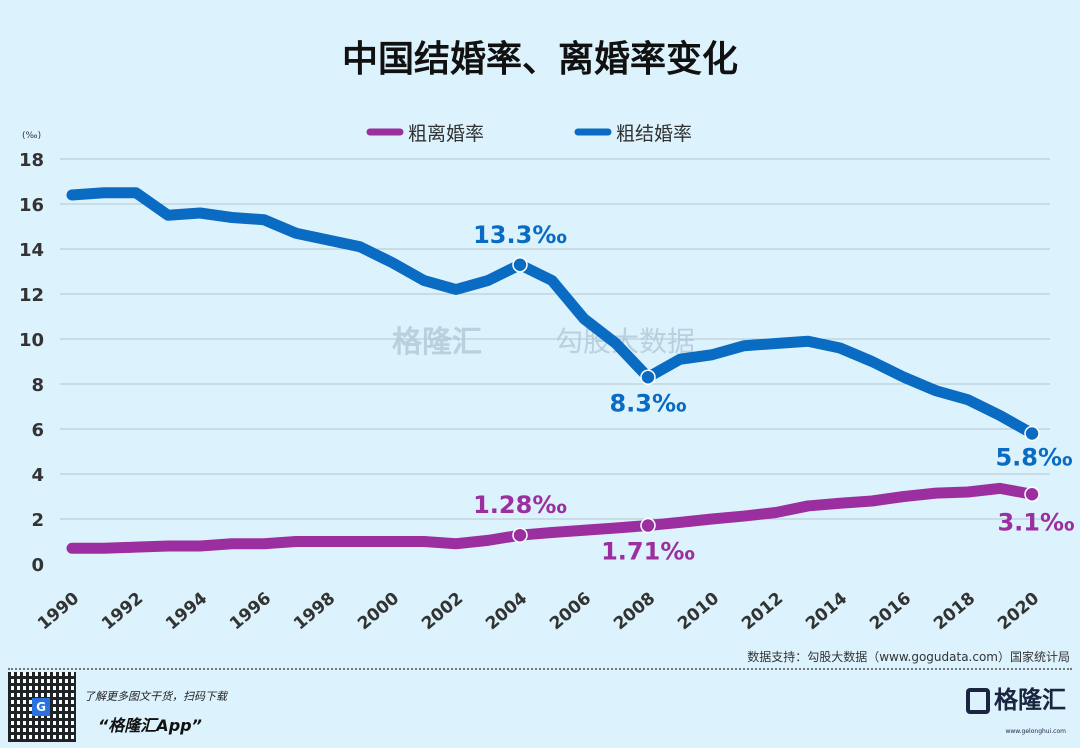 The width and height of the screenshot is (1080, 748). I want to click on x-tick-label: 2014, so click(826, 611).